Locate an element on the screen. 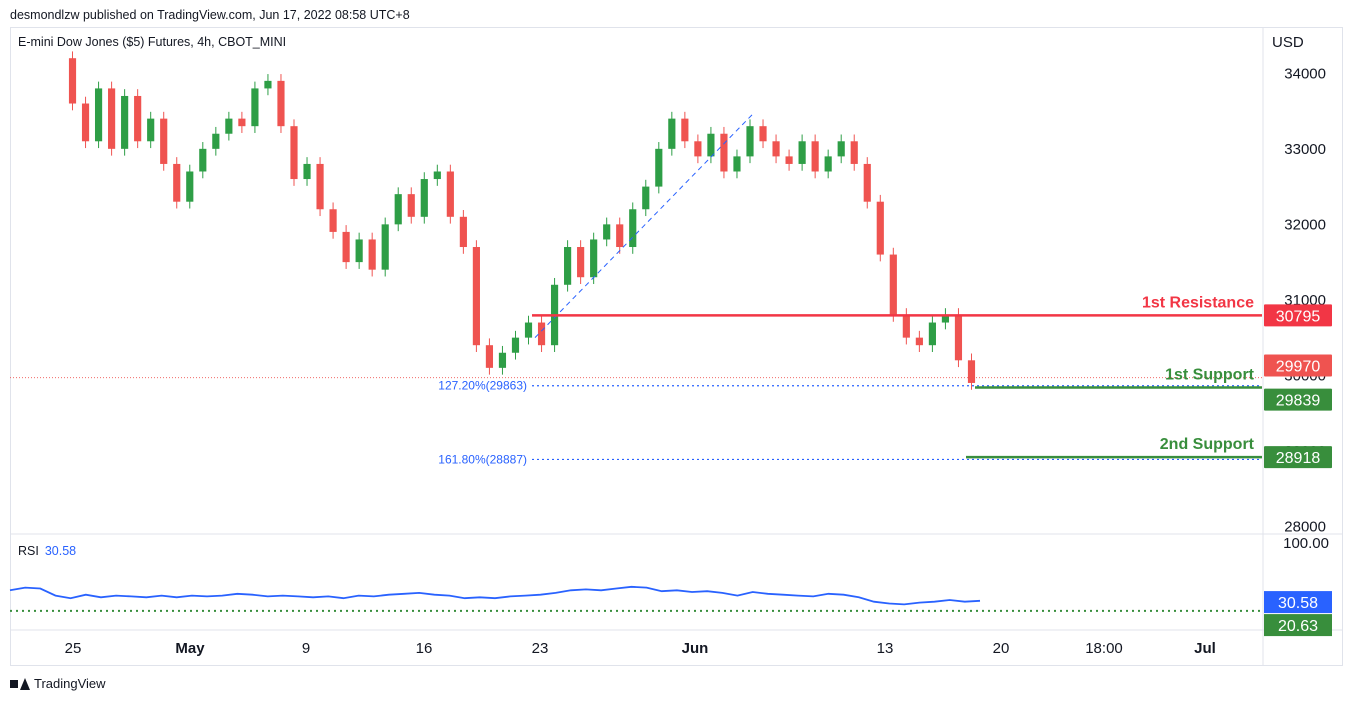 The image size is (1353, 701). time-axis-label: 20 is located at coordinates (1001, 648).